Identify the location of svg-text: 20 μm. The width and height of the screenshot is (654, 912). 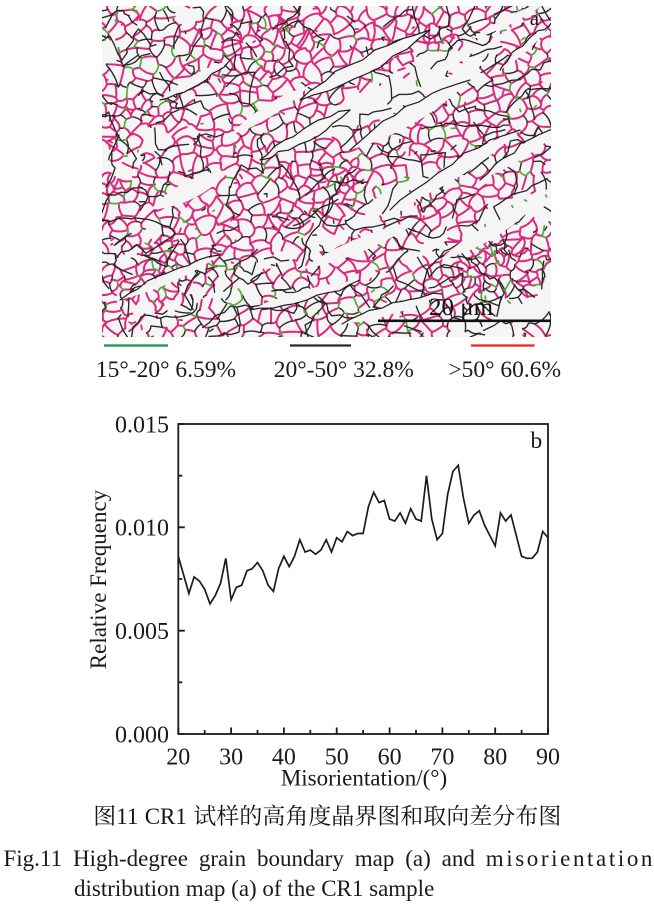
(461, 307).